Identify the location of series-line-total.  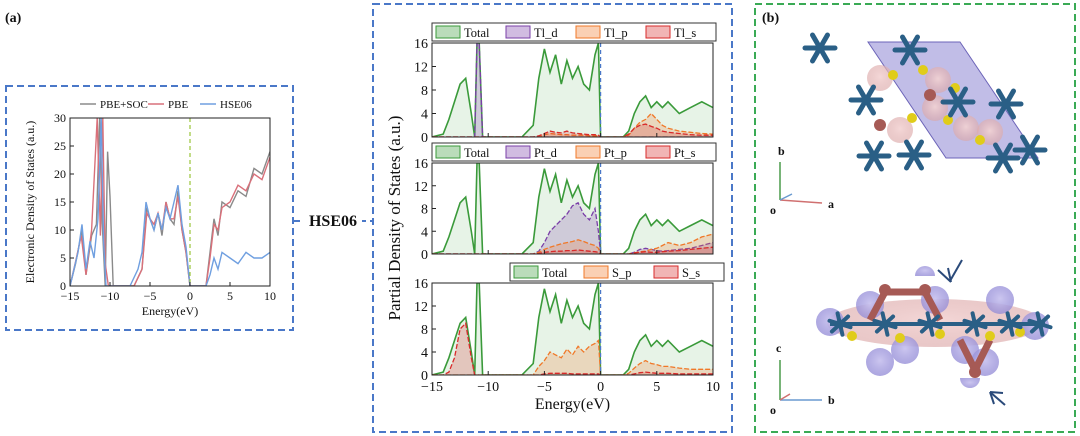
(572, 329).